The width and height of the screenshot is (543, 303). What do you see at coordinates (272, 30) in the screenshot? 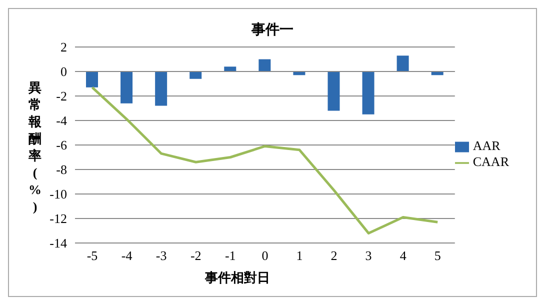
I see `chart-title: 事件一` at bounding box center [272, 30].